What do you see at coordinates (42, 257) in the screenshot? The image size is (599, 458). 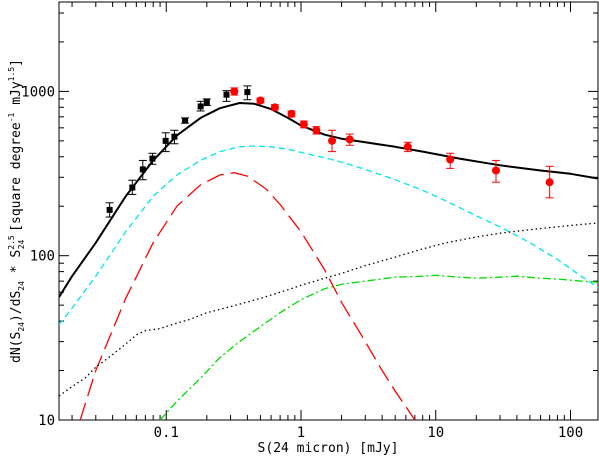 I see `y-tick-label: 100` at bounding box center [42, 257].